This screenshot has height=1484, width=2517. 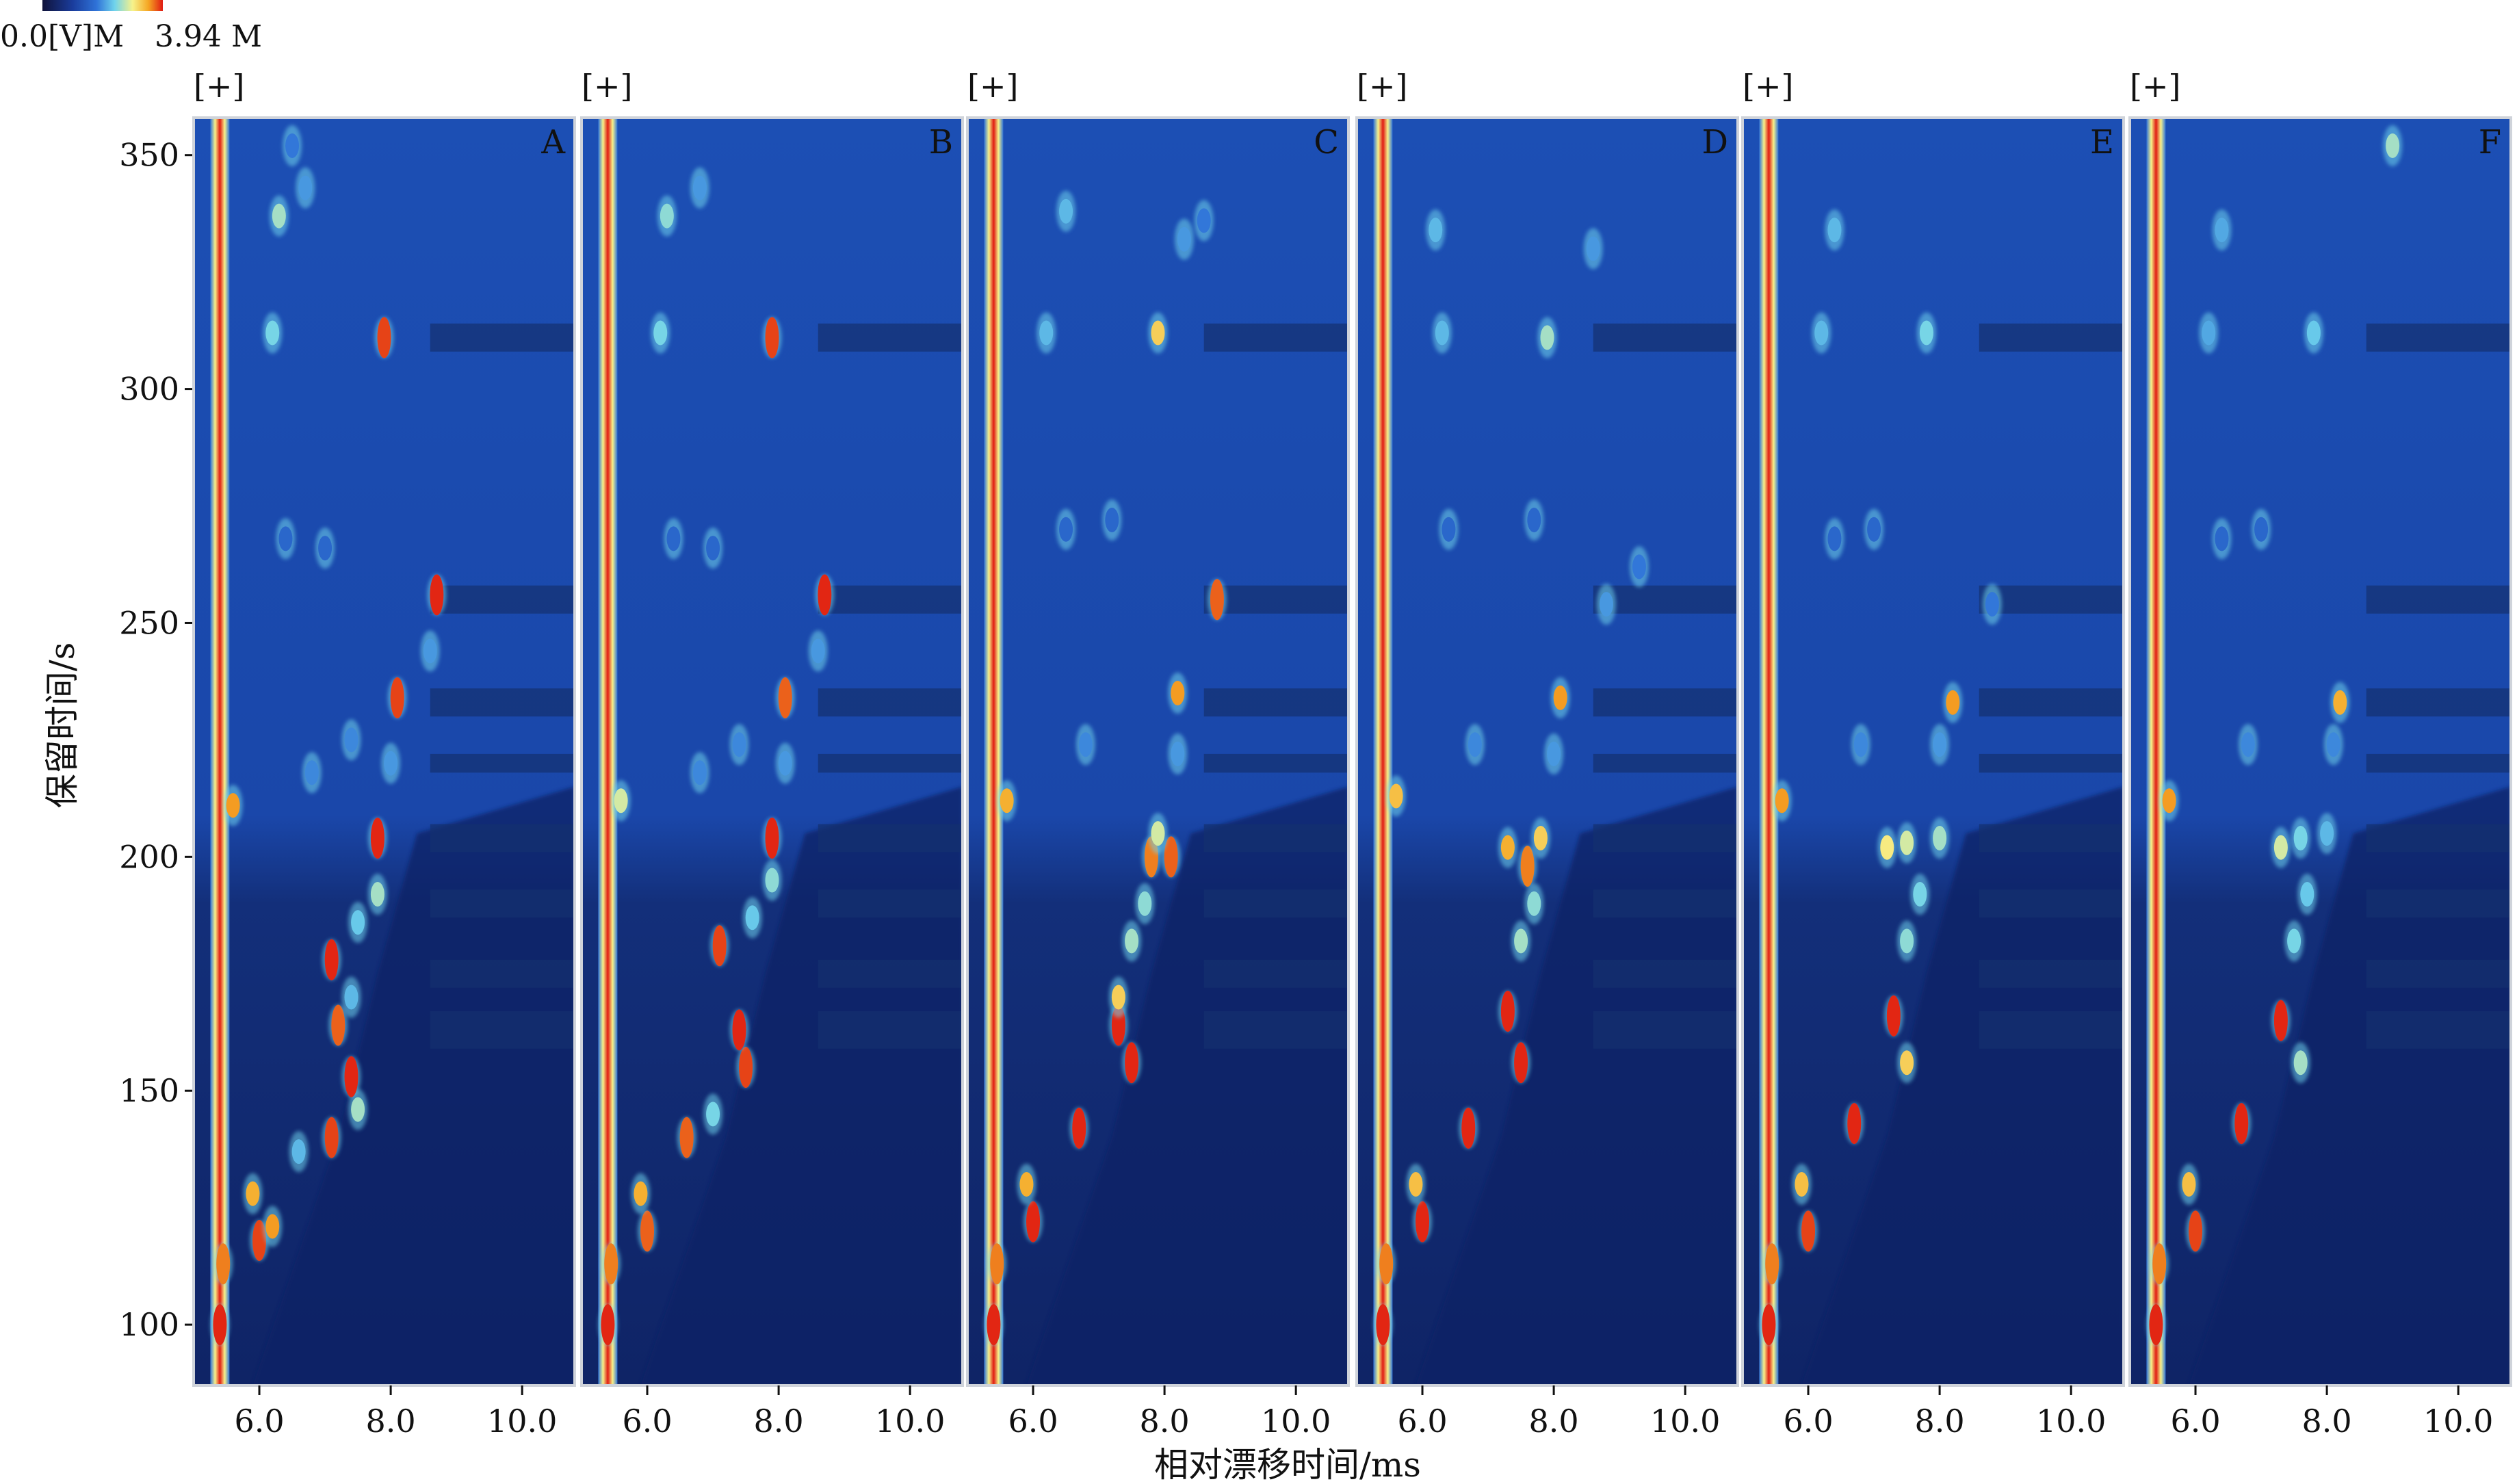 What do you see at coordinates (772, 754) in the screenshot?
I see `panel-B: [+] B 6.0 8.0 10.0` at bounding box center [772, 754].